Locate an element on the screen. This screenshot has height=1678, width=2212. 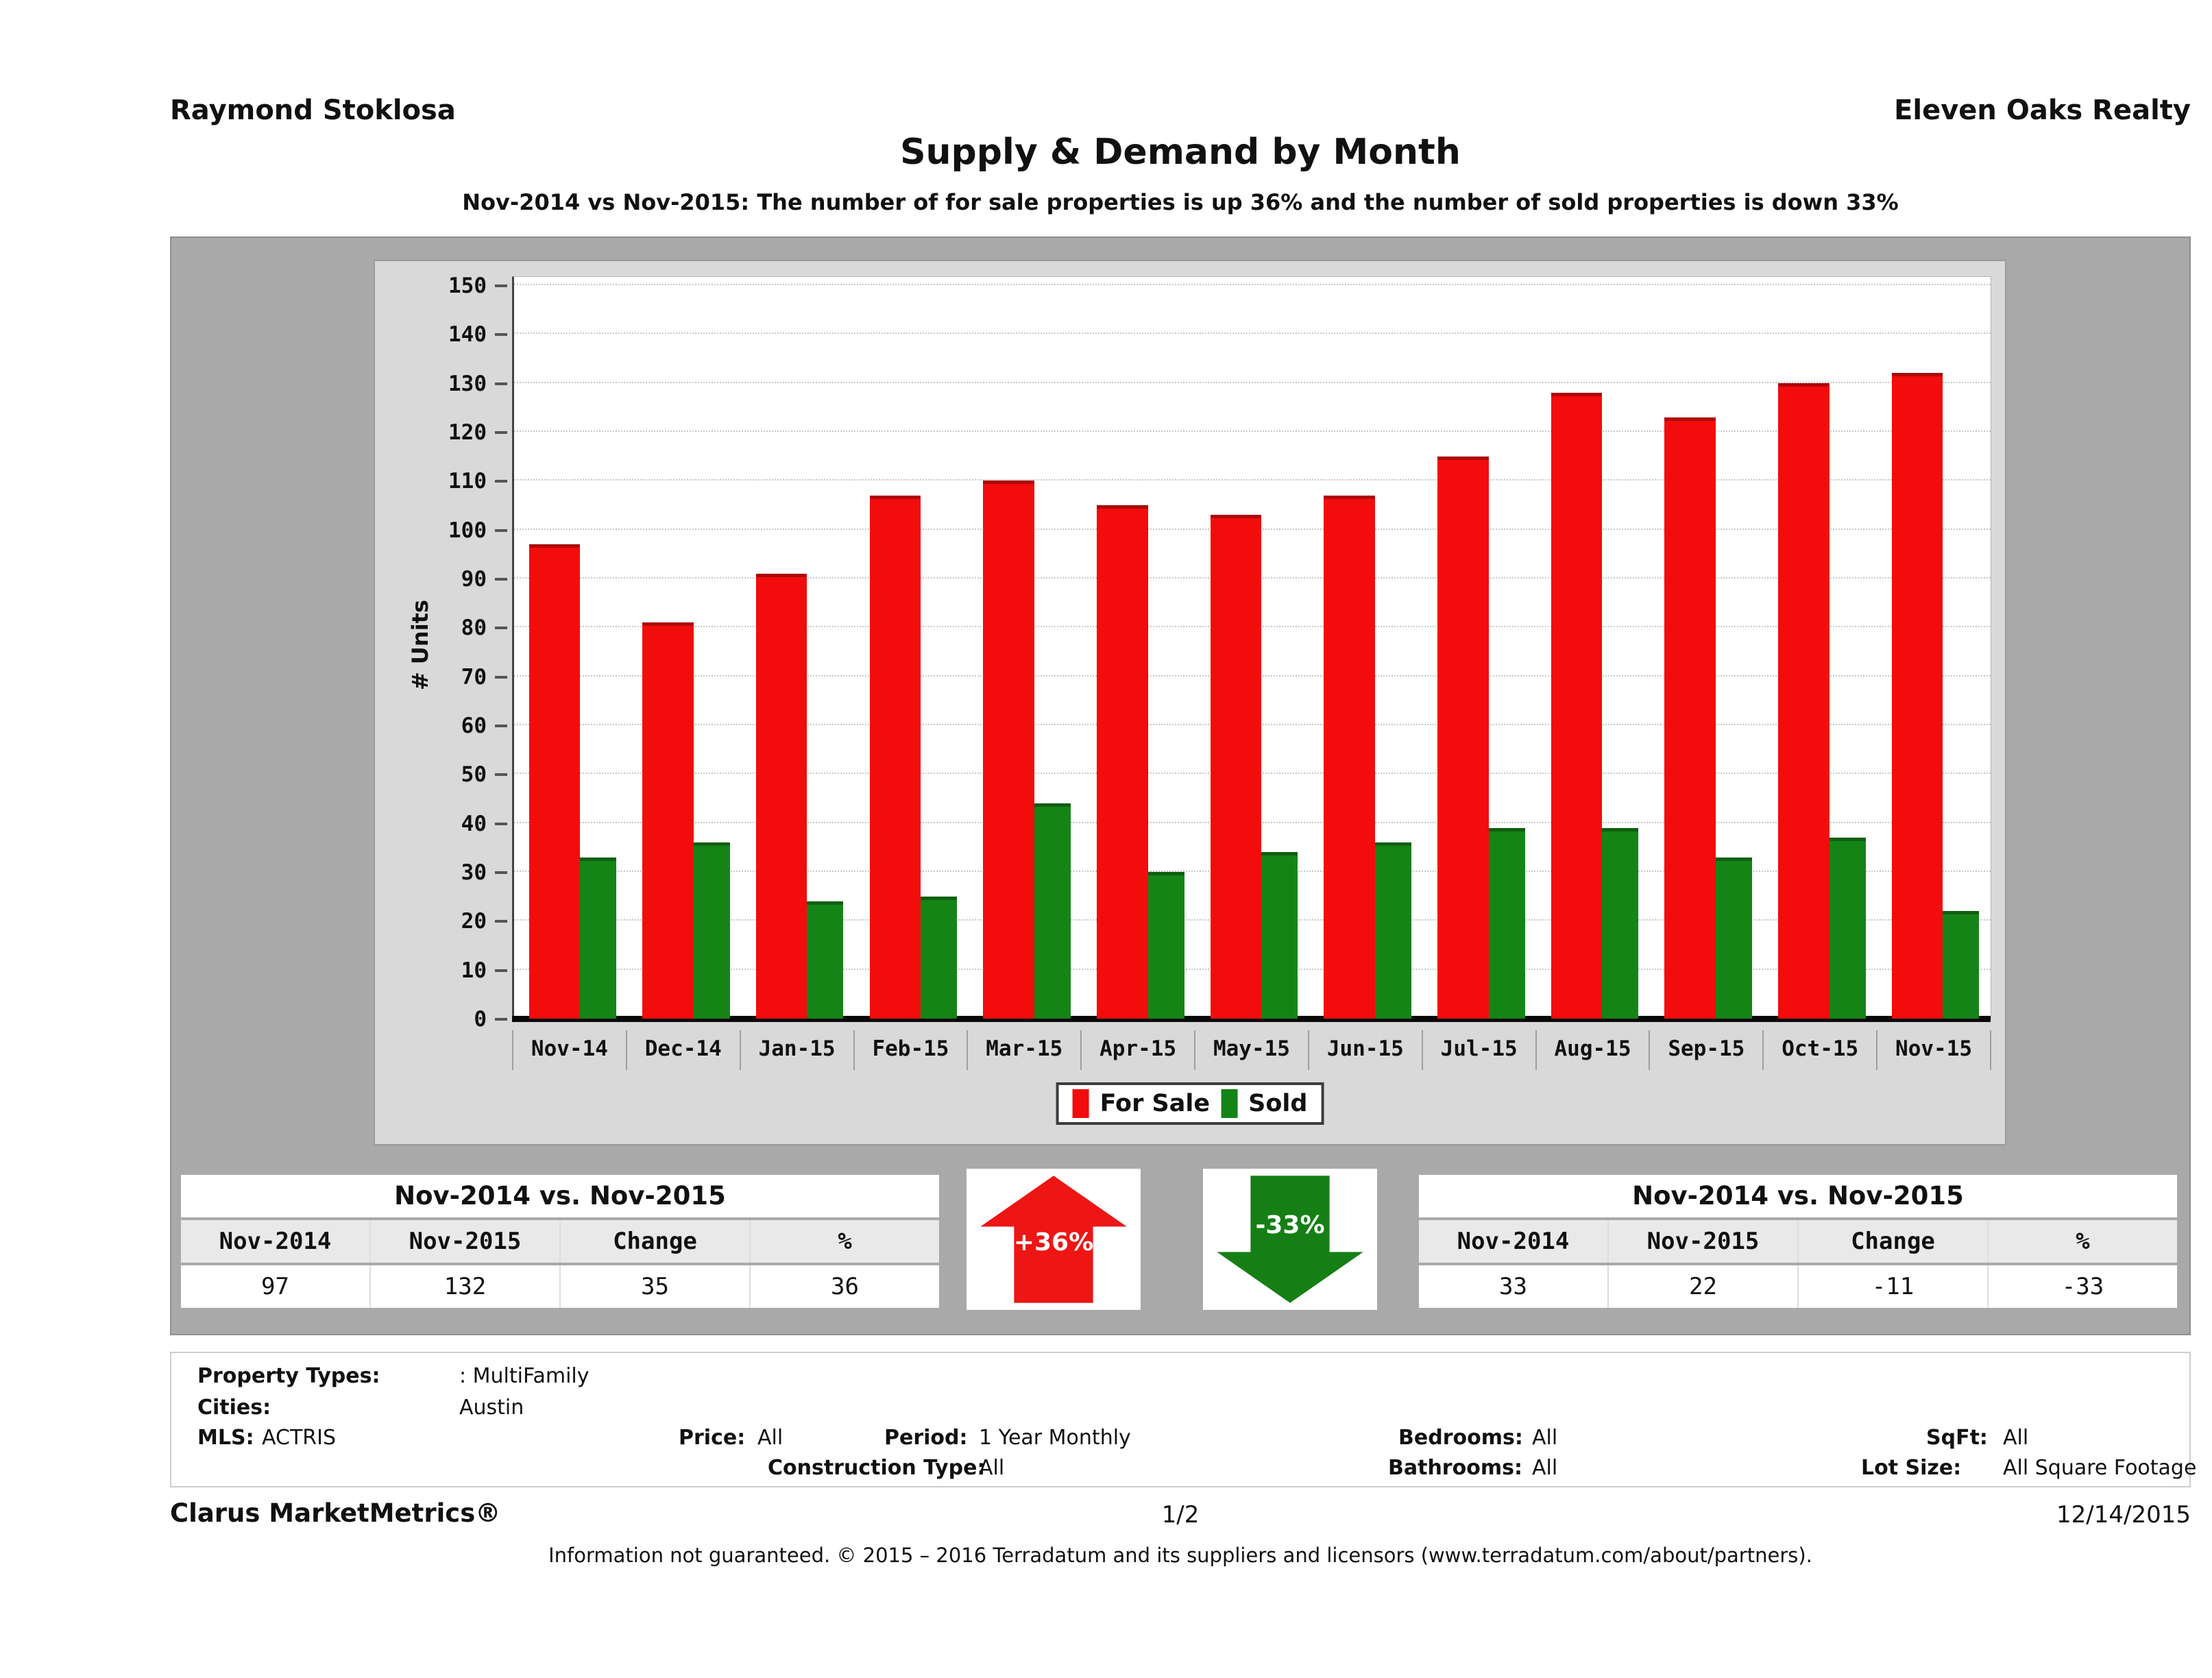
property-types-label: Property Types: is located at coordinates (288, 1376).